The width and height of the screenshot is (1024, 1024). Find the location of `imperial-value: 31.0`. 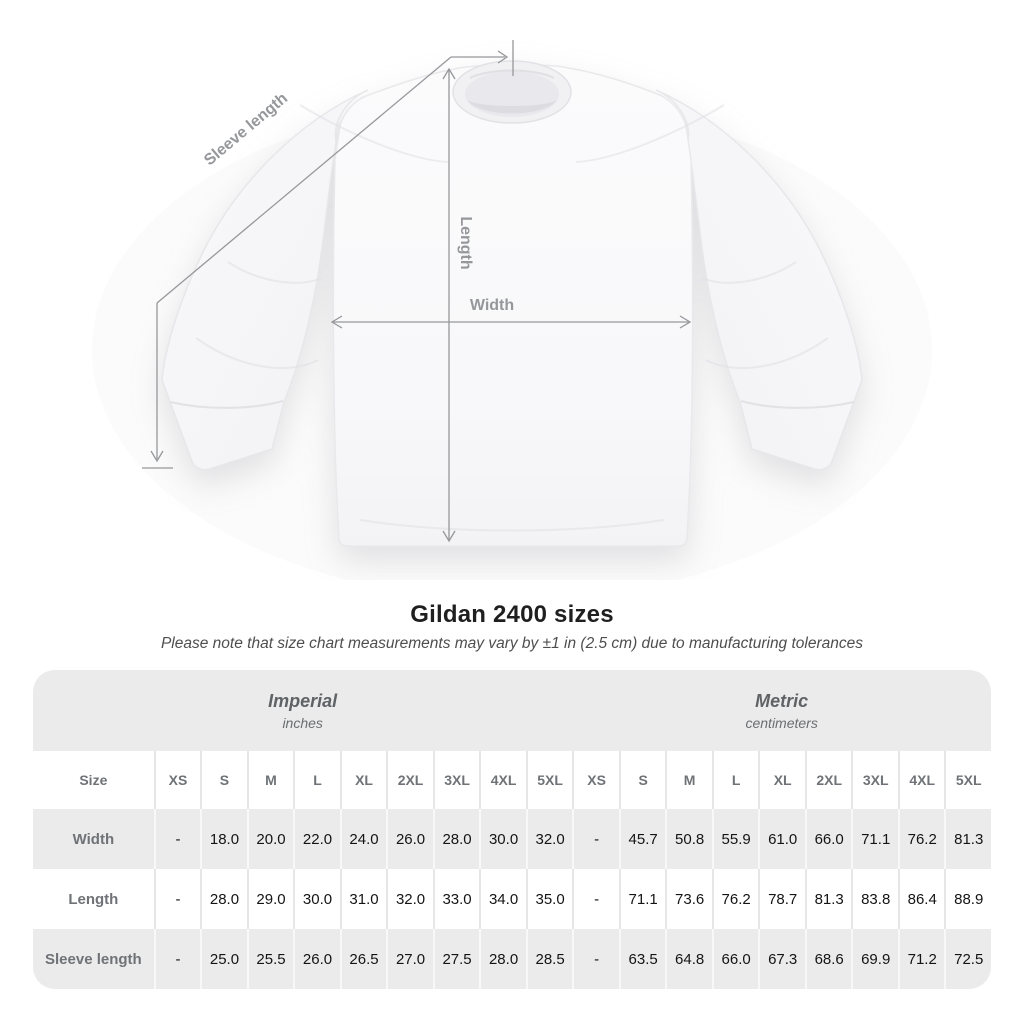

imperial-value: 31.0 is located at coordinates (363, 899).